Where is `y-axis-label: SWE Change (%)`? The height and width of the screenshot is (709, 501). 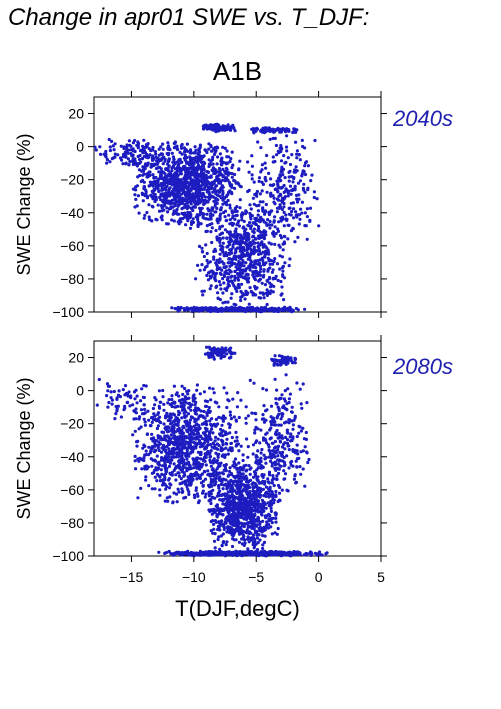
y-axis-label: SWE Change (%) is located at coordinates (24, 204).